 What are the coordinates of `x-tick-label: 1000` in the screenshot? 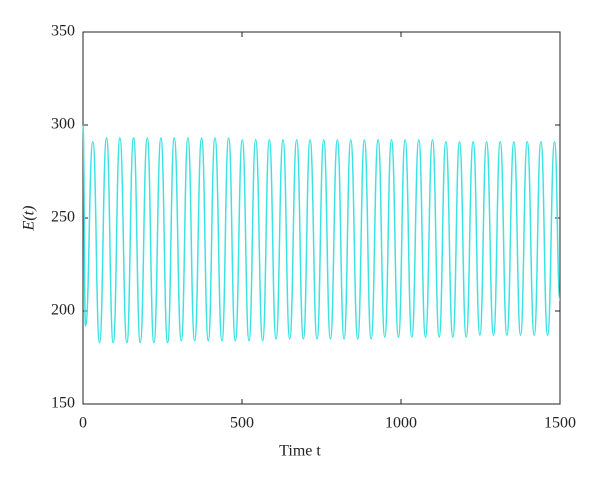 It's located at (401, 423).